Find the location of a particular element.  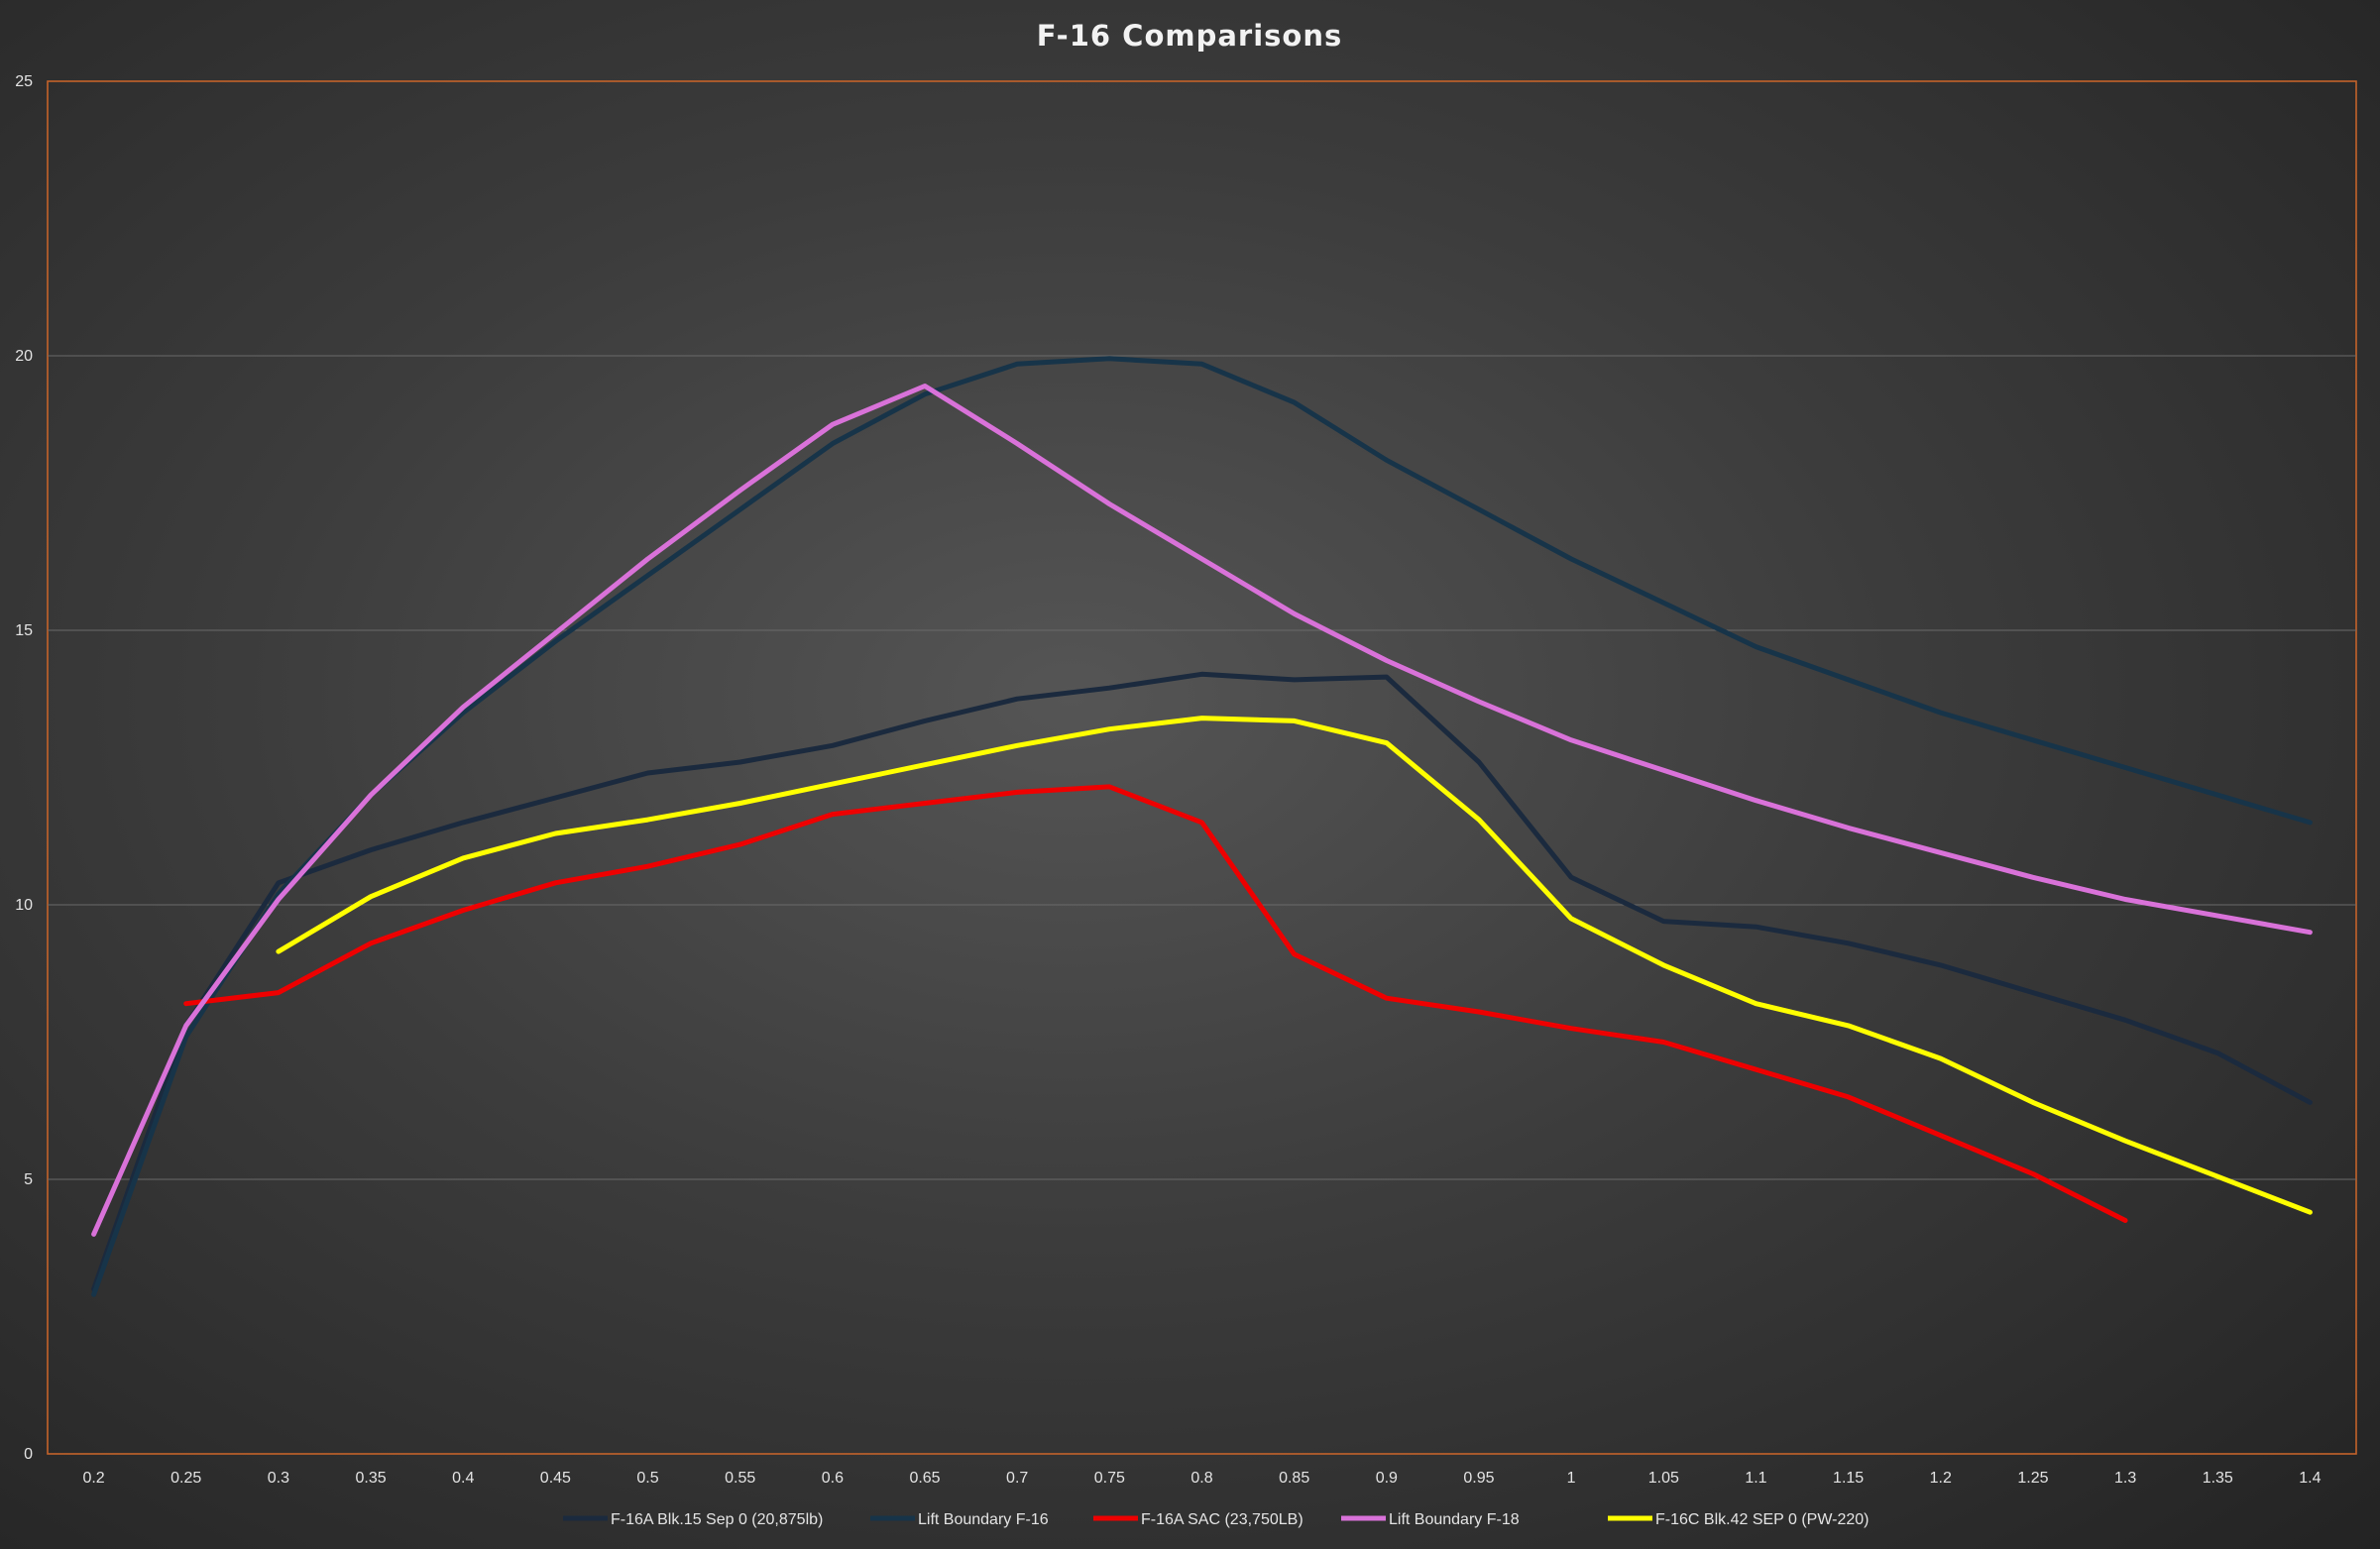

chart-title: F-16 Comparisons is located at coordinates (1190, 36).